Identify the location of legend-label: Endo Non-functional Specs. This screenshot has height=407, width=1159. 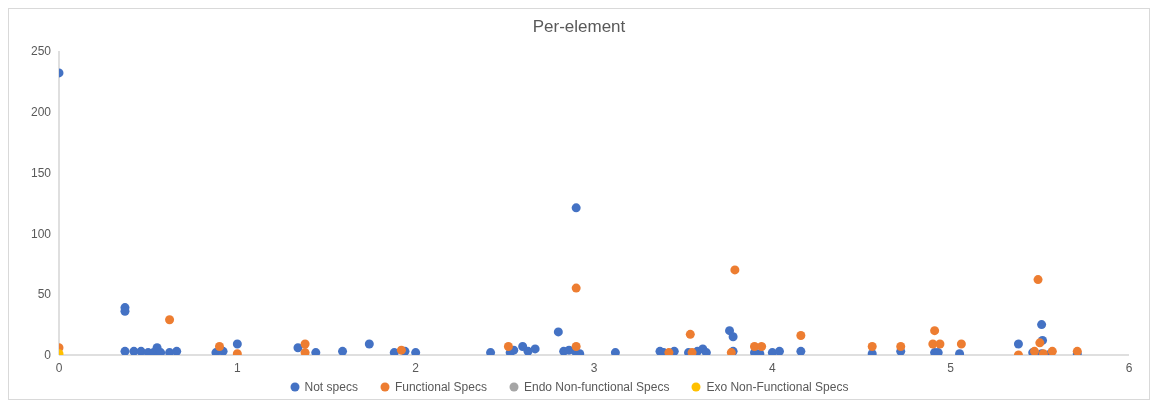
(596, 387).